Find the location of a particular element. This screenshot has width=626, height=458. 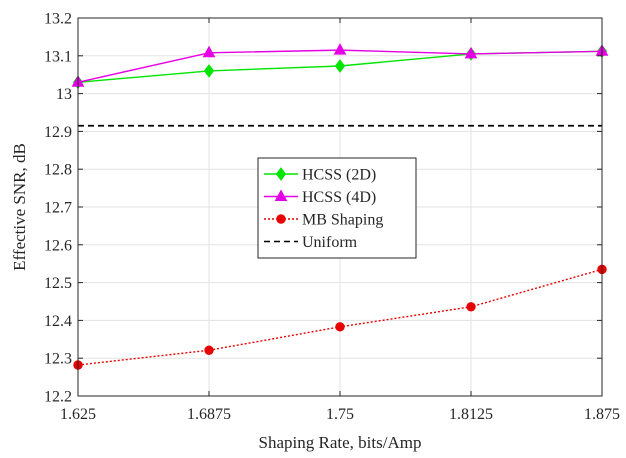

x-axis-label: Shaping Rate, bits/Amp is located at coordinates (340, 442).